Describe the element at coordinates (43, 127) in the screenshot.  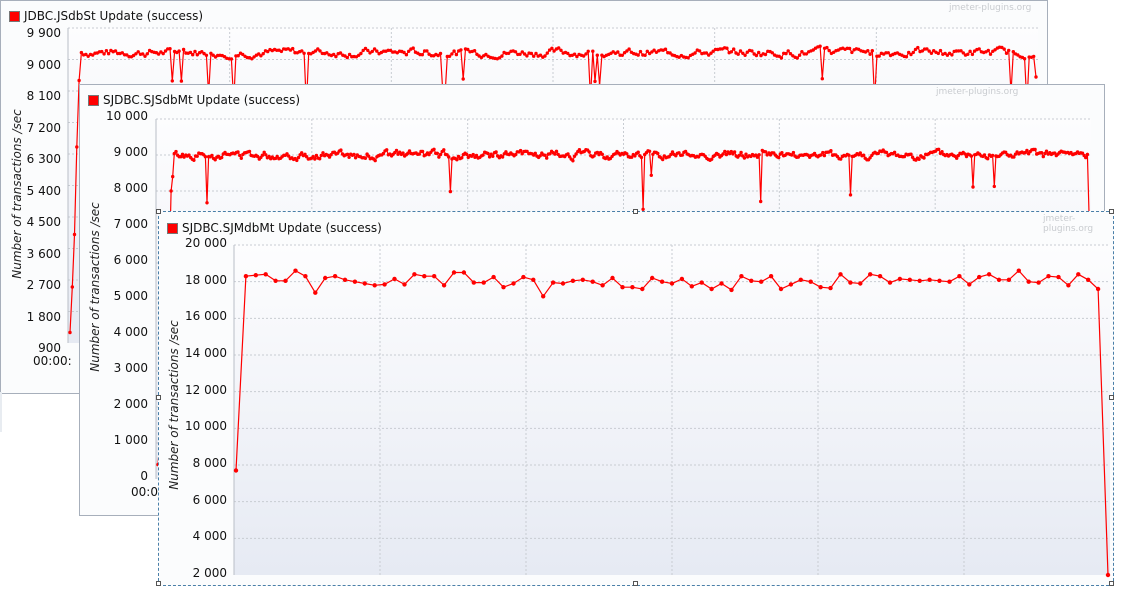
I see `y-tick-label: 7 200` at that location.